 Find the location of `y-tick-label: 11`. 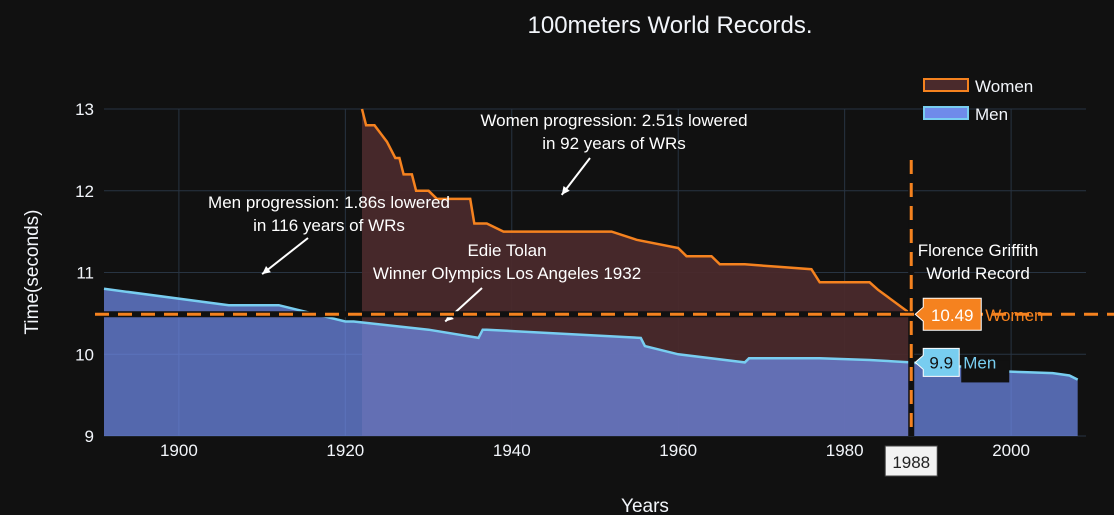

y-tick-label: 11 is located at coordinates (85, 273).